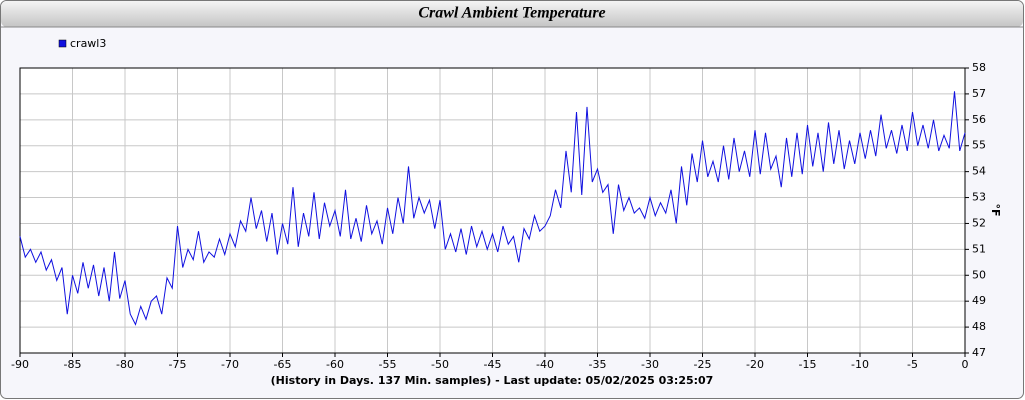 This screenshot has width=1025, height=400. What do you see at coordinates (979, 300) in the screenshot?
I see `y-tick-label: 49` at bounding box center [979, 300].